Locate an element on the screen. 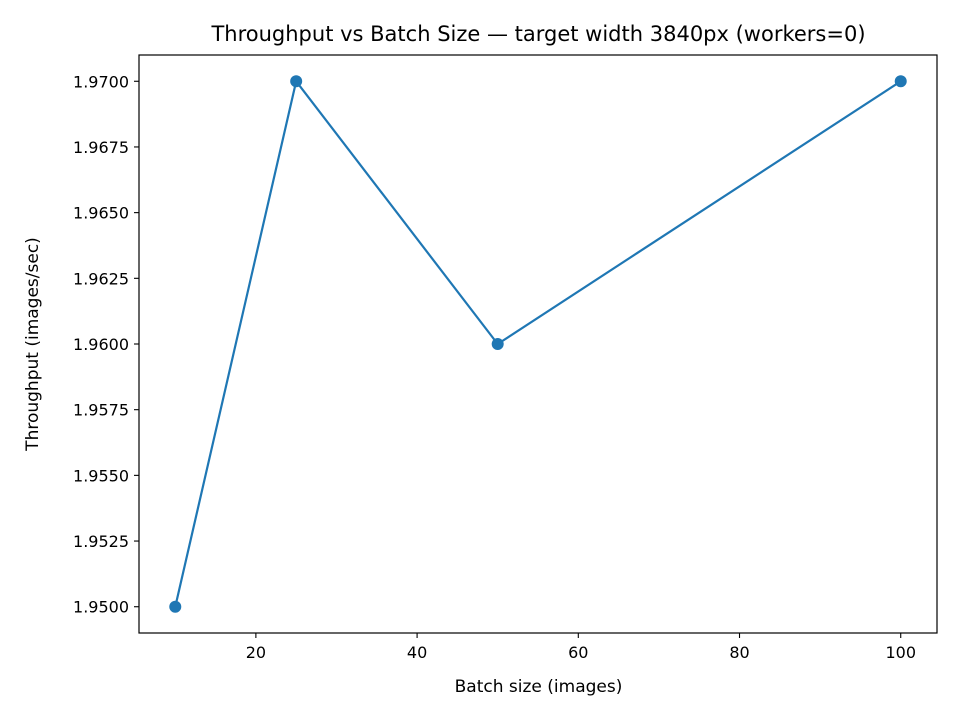 Image resolution: width=960 pixels, height=724 pixels. y-tick-label: 1.9650 is located at coordinates (101, 213).